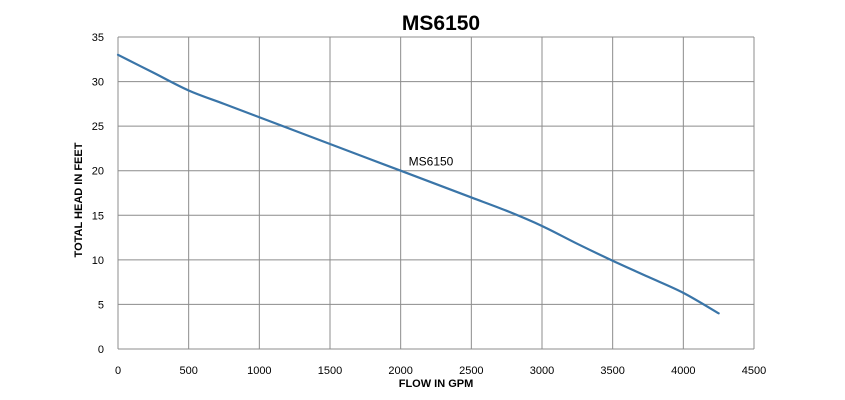 The width and height of the screenshot is (845, 400). What do you see at coordinates (754, 371) in the screenshot?
I see `x-tick-label: 4500` at bounding box center [754, 371].